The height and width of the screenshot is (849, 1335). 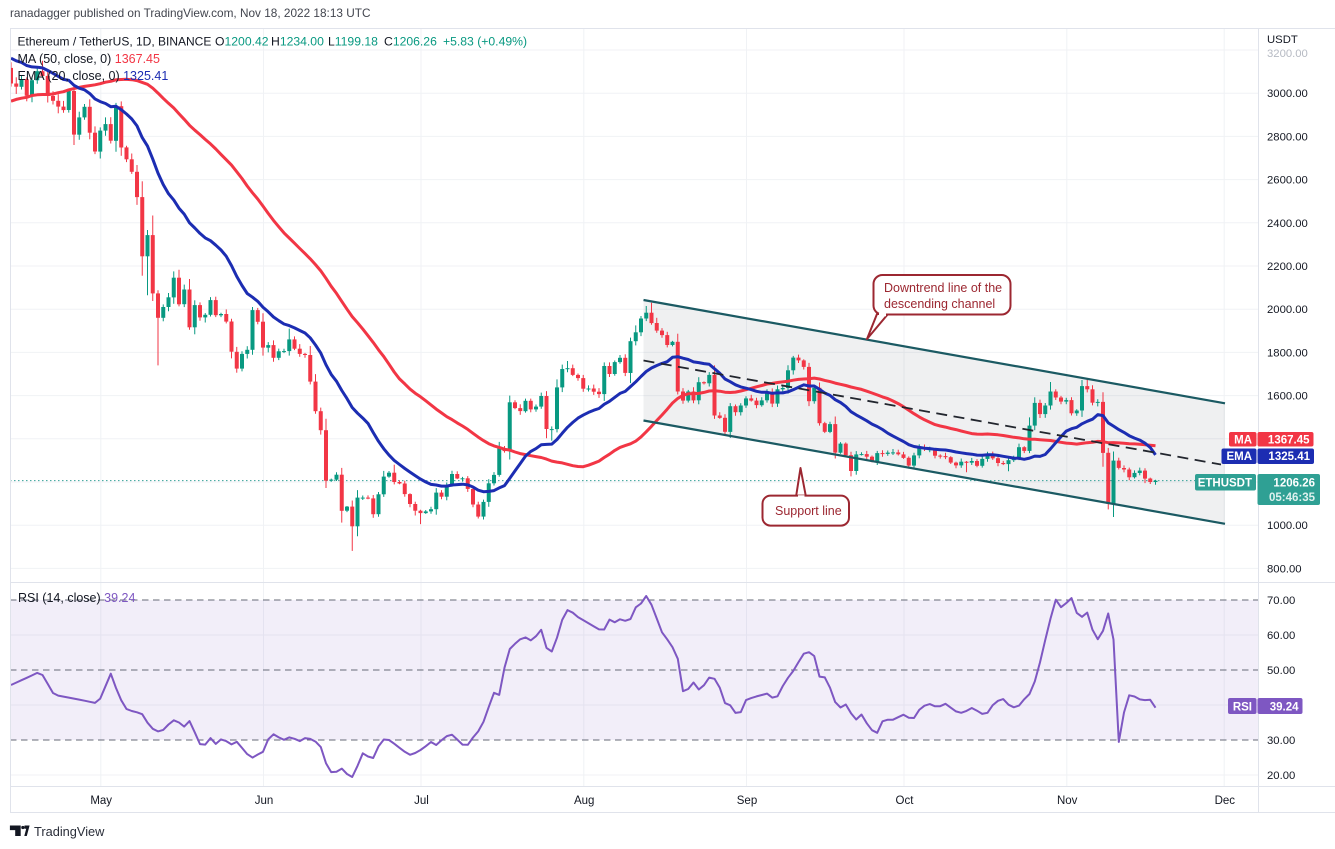 I want to click on svg-text: 1000.00, so click(x=1287, y=526).